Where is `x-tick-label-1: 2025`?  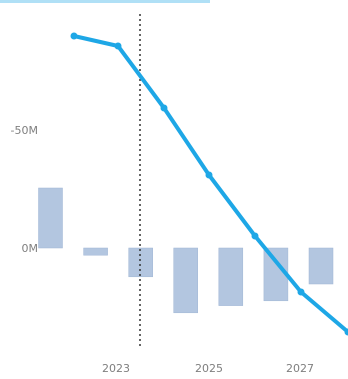
x-tick-label-1: 2025 is located at coordinates (209, 368).